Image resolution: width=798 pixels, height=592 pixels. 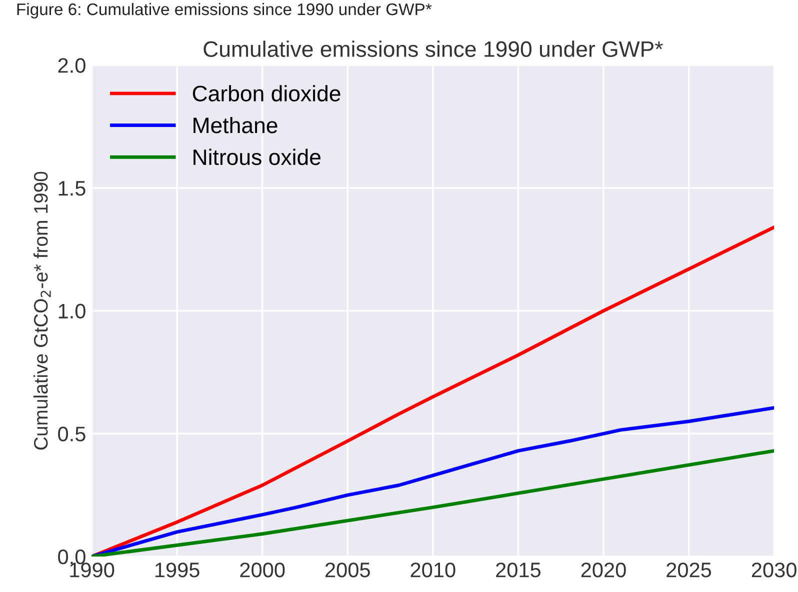 What do you see at coordinates (262, 570) in the screenshot?
I see `x-tick-label: 2000` at bounding box center [262, 570].